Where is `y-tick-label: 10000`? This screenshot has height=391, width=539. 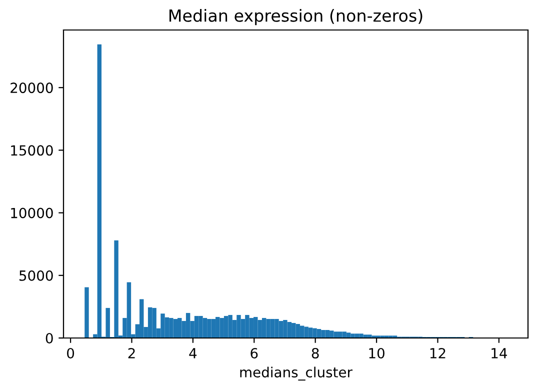
y-tick-label: 10000 is located at coordinates (32, 213).